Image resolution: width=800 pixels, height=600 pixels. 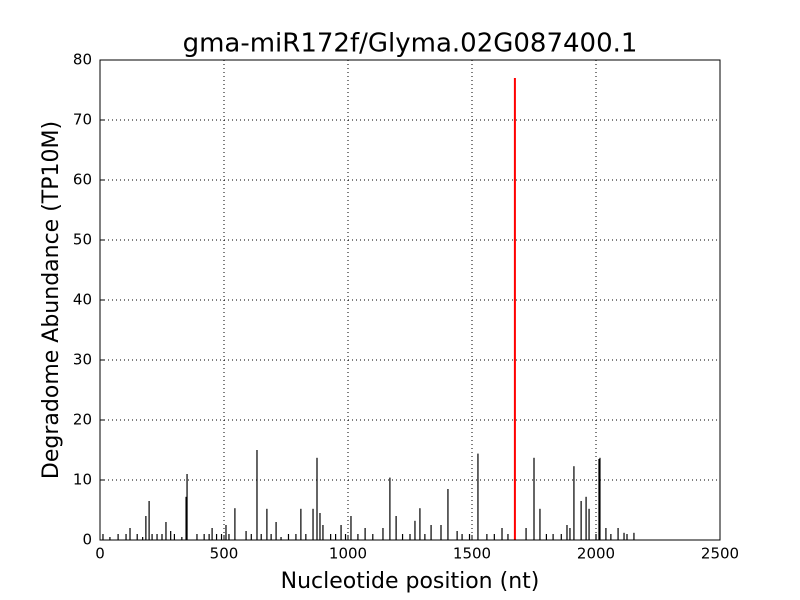 What do you see at coordinates (82, 300) in the screenshot?
I see `y-tick-label: 40` at bounding box center [82, 300].